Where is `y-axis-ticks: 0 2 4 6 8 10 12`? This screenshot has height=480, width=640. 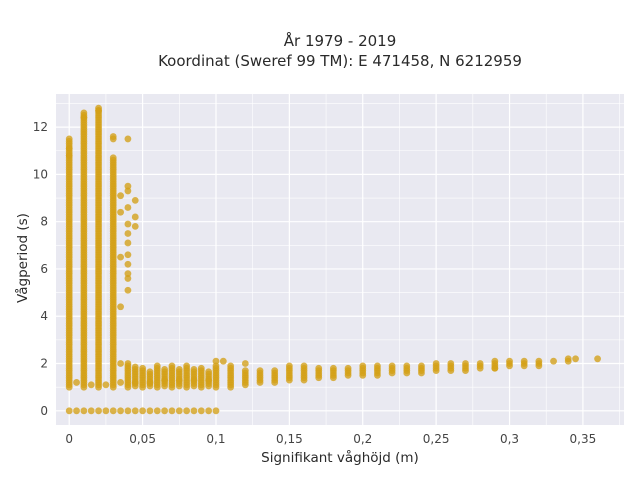
y-axis-ticks: 0 2 4 6 8 10 12 is located at coordinates (40, 269).